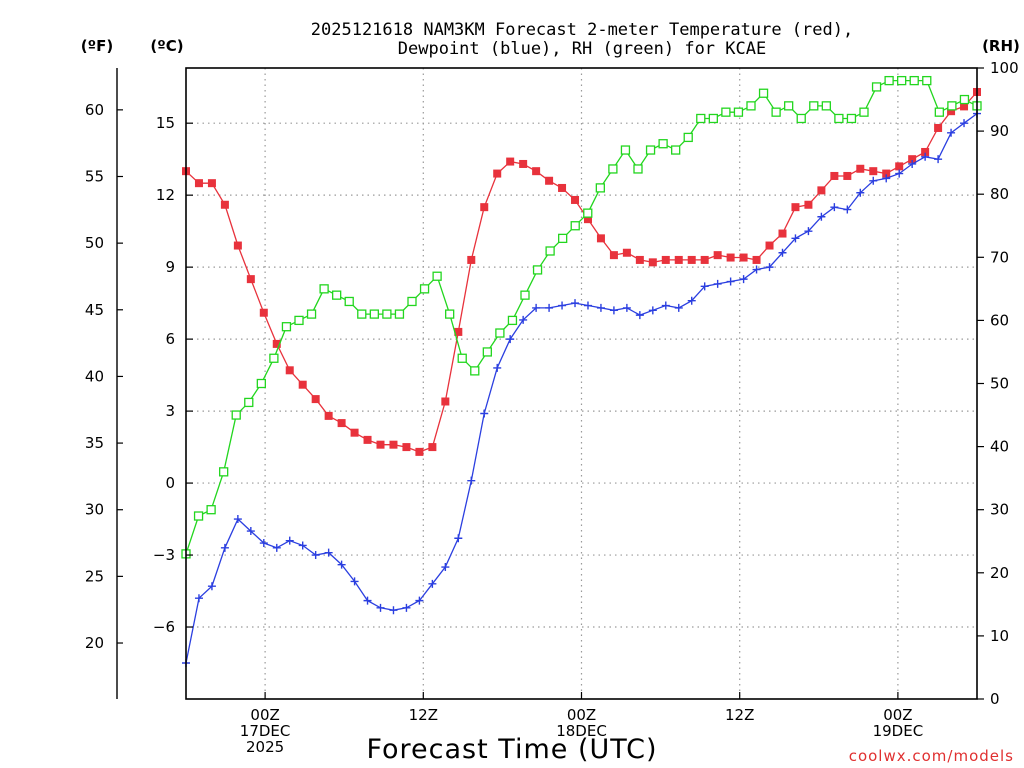 This screenshot has width=1024, height=768. Describe the element at coordinates (511, 749) in the screenshot. I see `x-axis-title: Forecast Time (UTC)` at that location.